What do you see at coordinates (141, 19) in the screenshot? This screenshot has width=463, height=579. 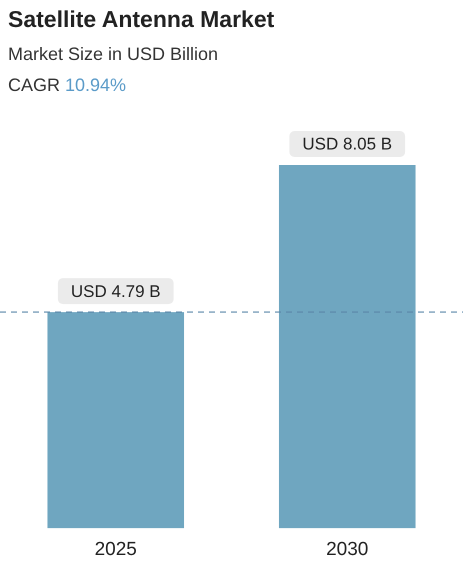 I see `chart-title: Satellite Antenna Market` at bounding box center [141, 19].